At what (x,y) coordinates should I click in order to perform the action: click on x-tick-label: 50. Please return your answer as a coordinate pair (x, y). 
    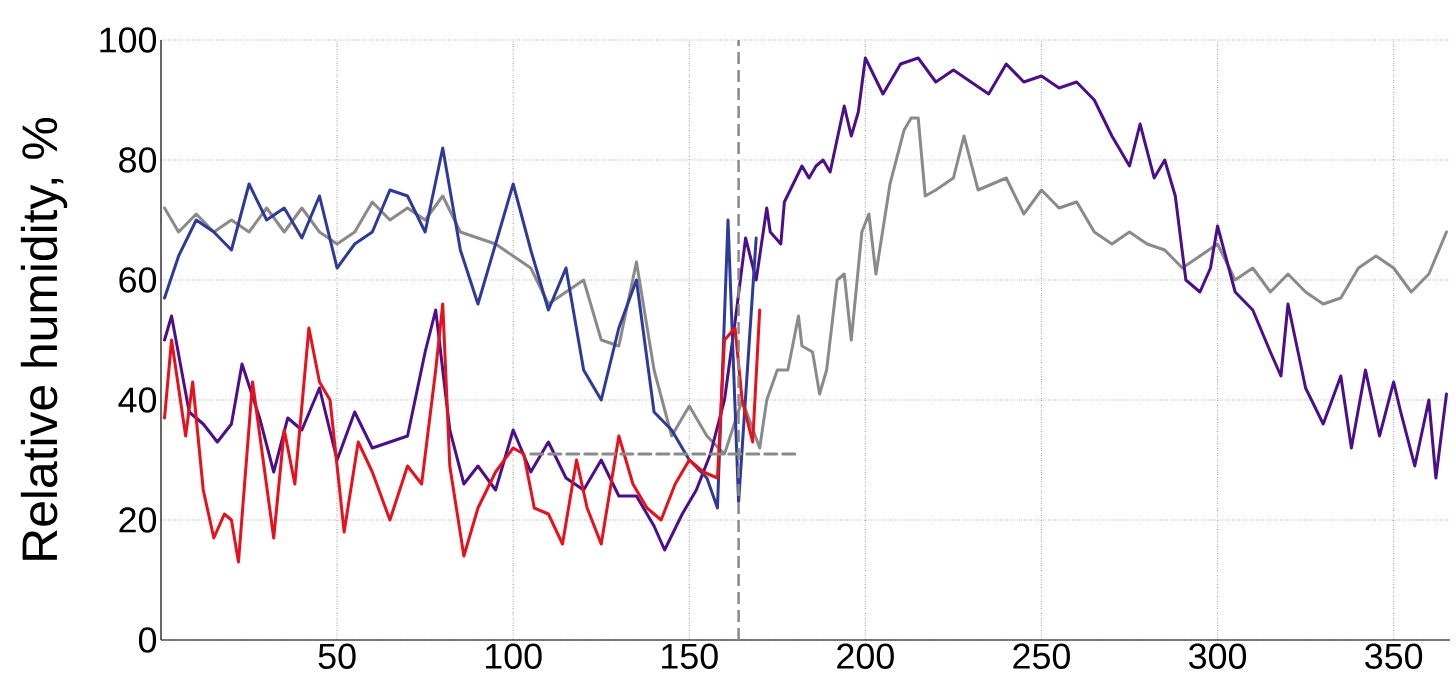
    Looking at the image, I should click on (337, 656).